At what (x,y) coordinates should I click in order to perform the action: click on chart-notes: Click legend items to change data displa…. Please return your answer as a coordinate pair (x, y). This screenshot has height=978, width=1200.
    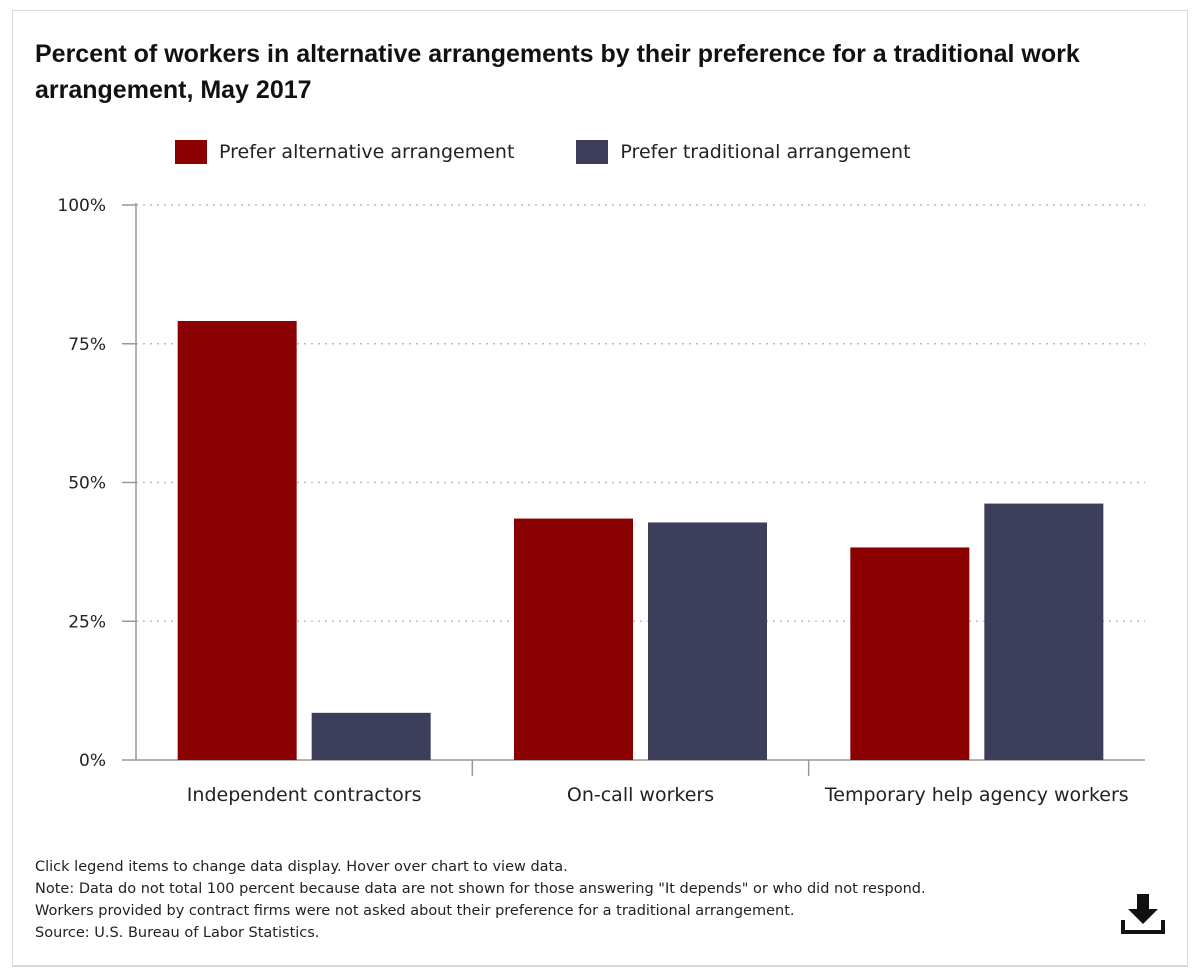
    Looking at the image, I should click on (590, 900).